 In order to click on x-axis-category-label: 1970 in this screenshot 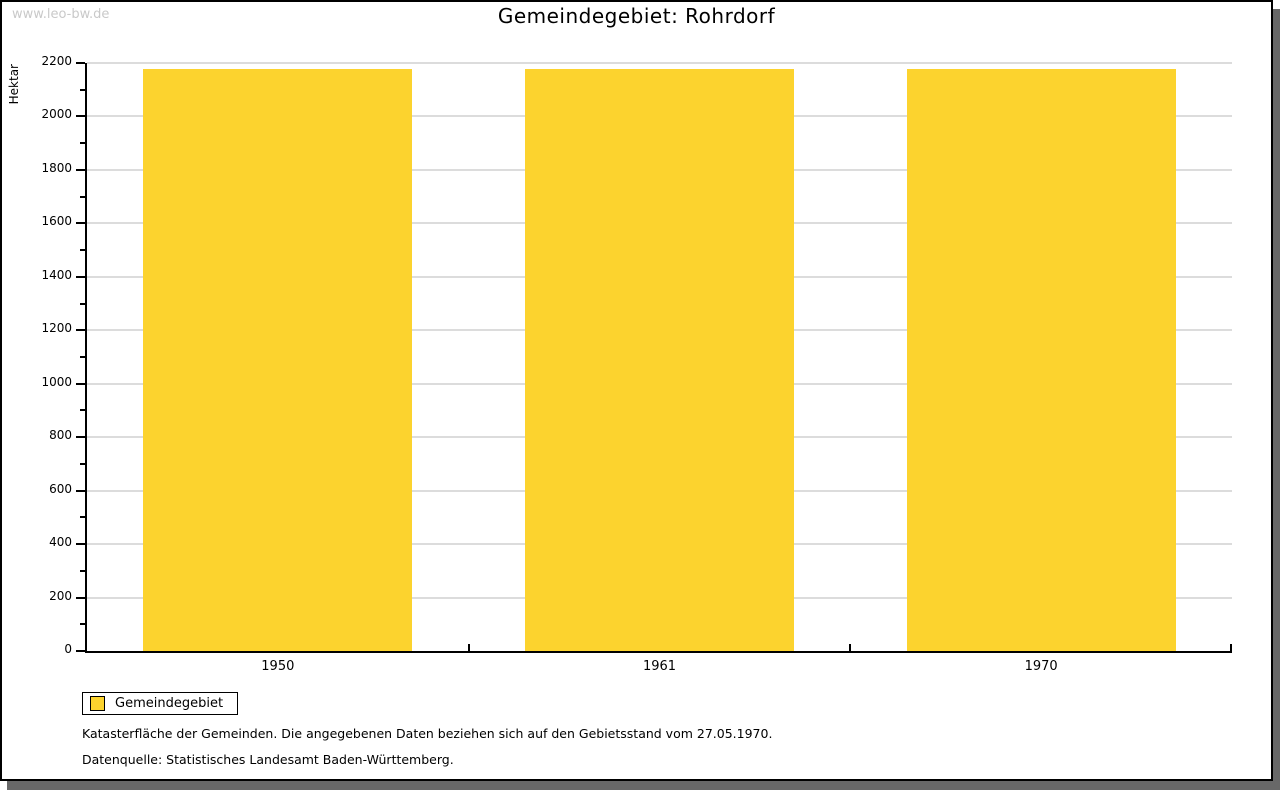, I will do `click(1041, 666)`.